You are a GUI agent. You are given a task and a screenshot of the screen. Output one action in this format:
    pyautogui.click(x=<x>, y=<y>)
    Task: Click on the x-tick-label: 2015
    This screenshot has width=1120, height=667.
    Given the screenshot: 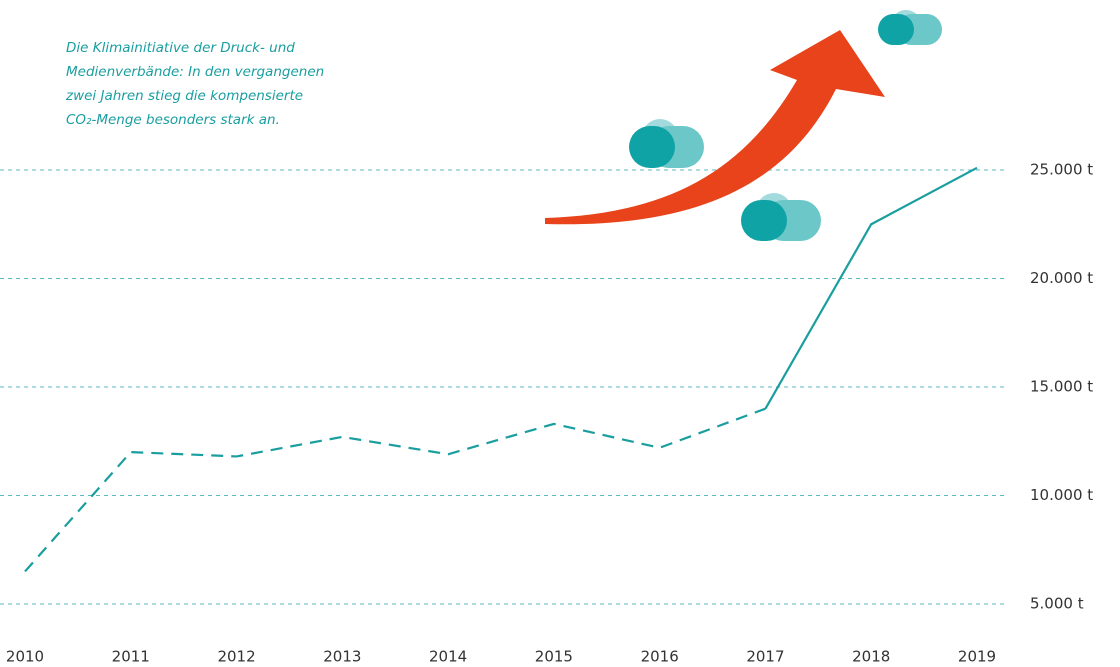 What is the action you would take?
    pyautogui.click(x=554, y=657)
    